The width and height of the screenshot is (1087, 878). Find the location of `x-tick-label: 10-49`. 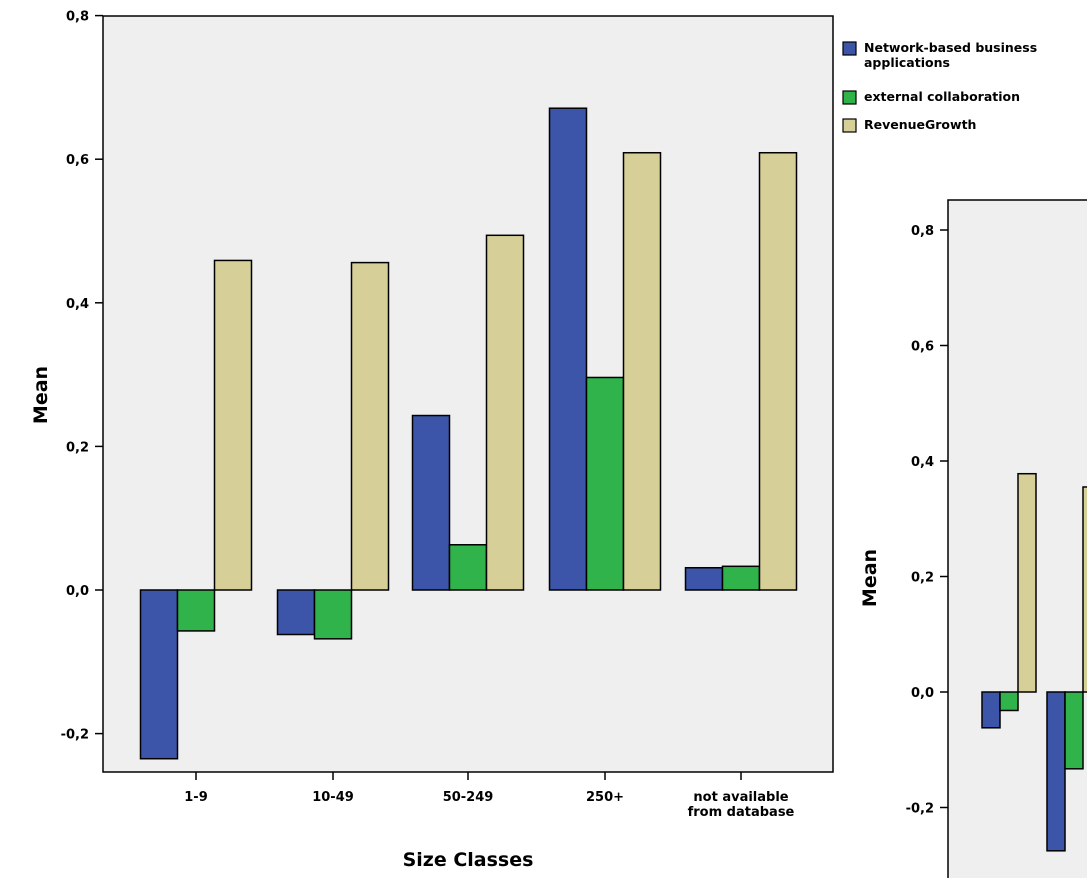

x-tick-label: 10-49 is located at coordinates (333, 797).